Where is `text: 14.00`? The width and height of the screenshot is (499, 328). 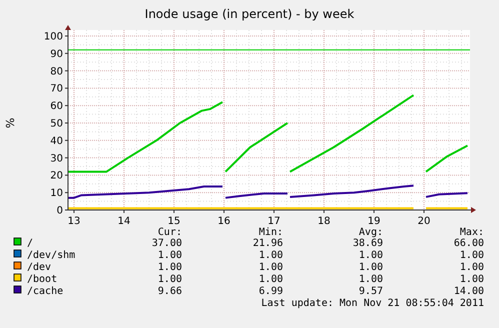 text: 14.00 is located at coordinates (469, 291).